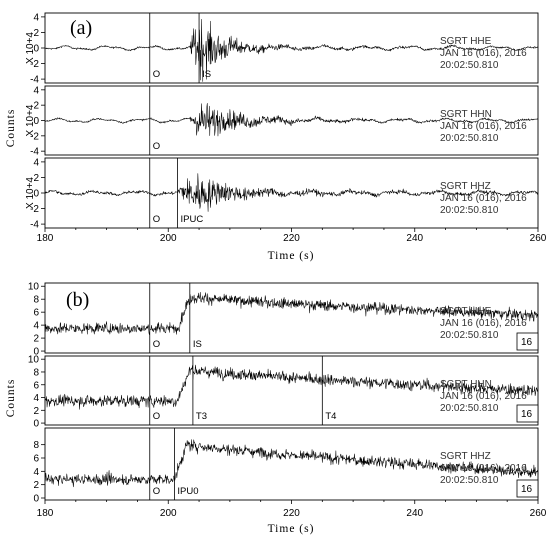 This screenshot has height=542, width=550. I want to click on panel-b-y-axis-label: Counts, so click(11, 398).